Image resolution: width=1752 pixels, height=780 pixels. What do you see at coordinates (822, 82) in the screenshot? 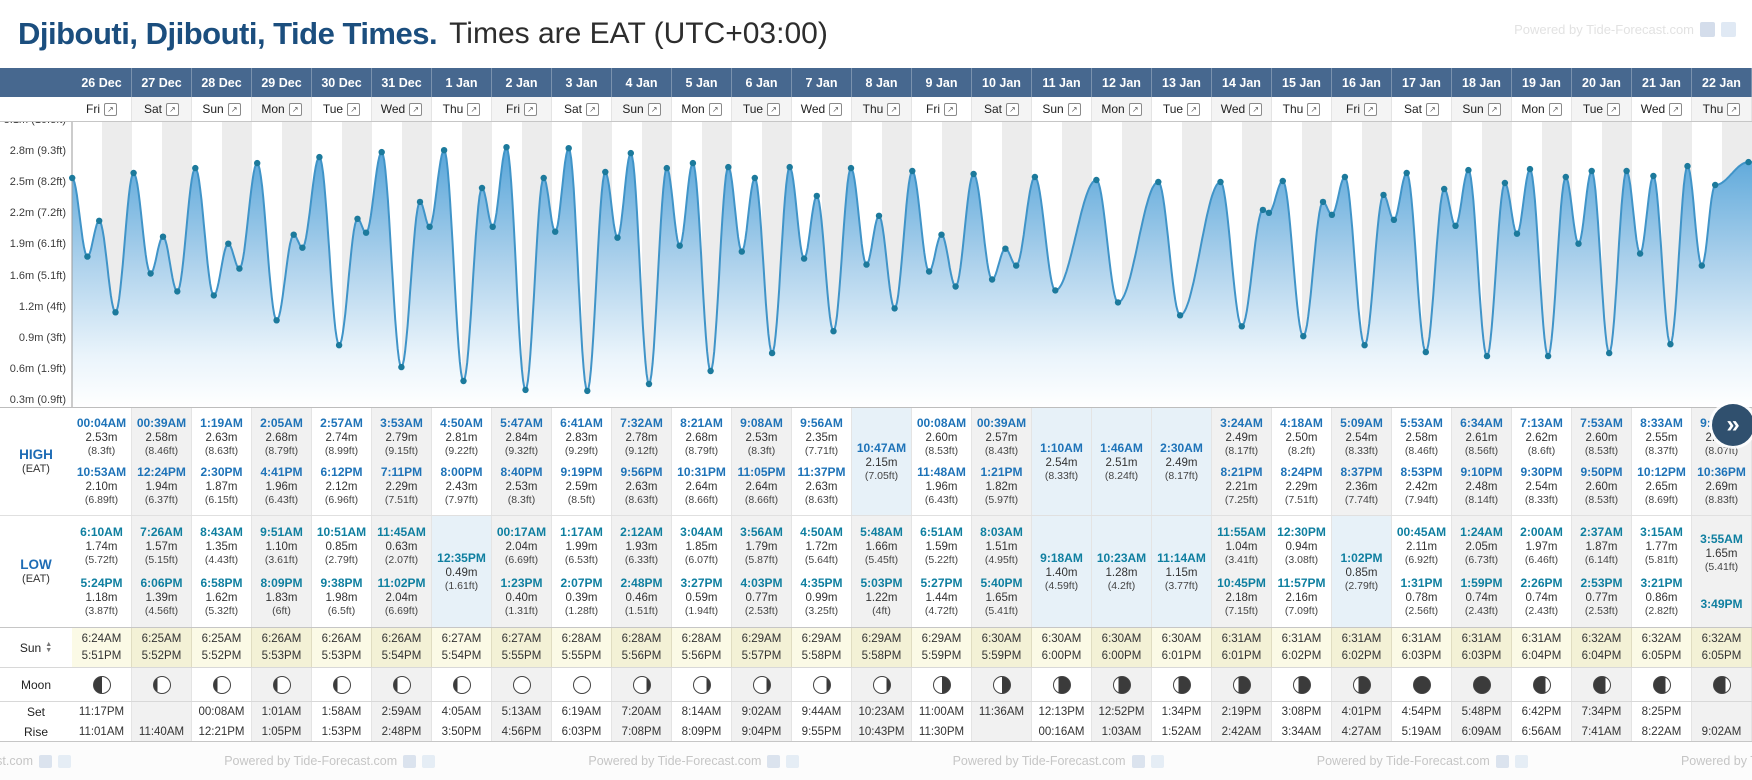
I see `date-cell: 7 Jan` at bounding box center [822, 82].